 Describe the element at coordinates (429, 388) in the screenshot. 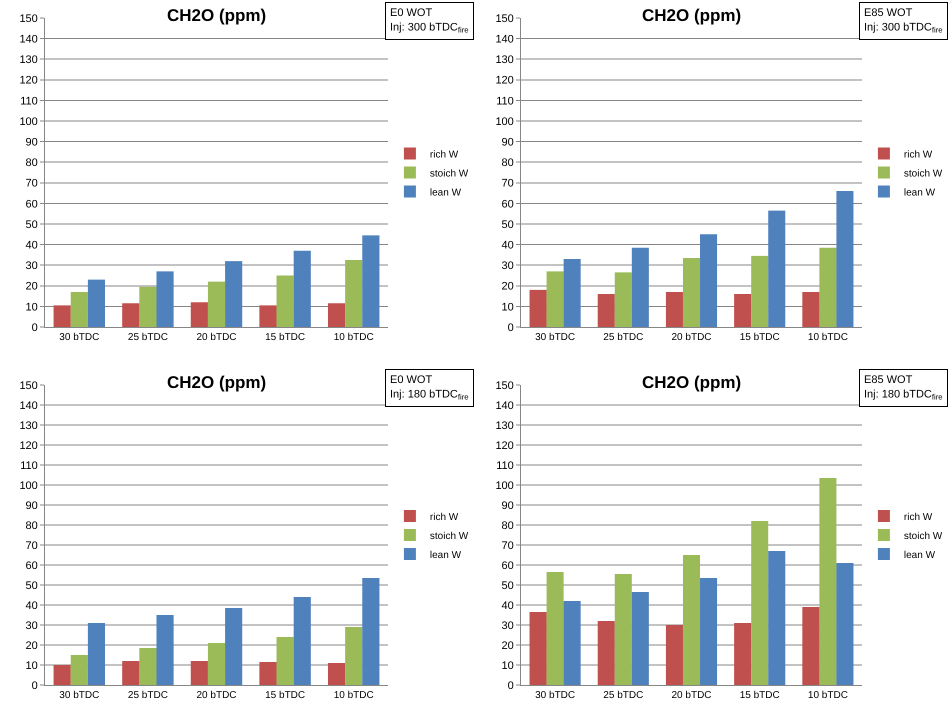

I see `text: E0 WOT Inj: 180 bTDC$_{fire}$` at that location.